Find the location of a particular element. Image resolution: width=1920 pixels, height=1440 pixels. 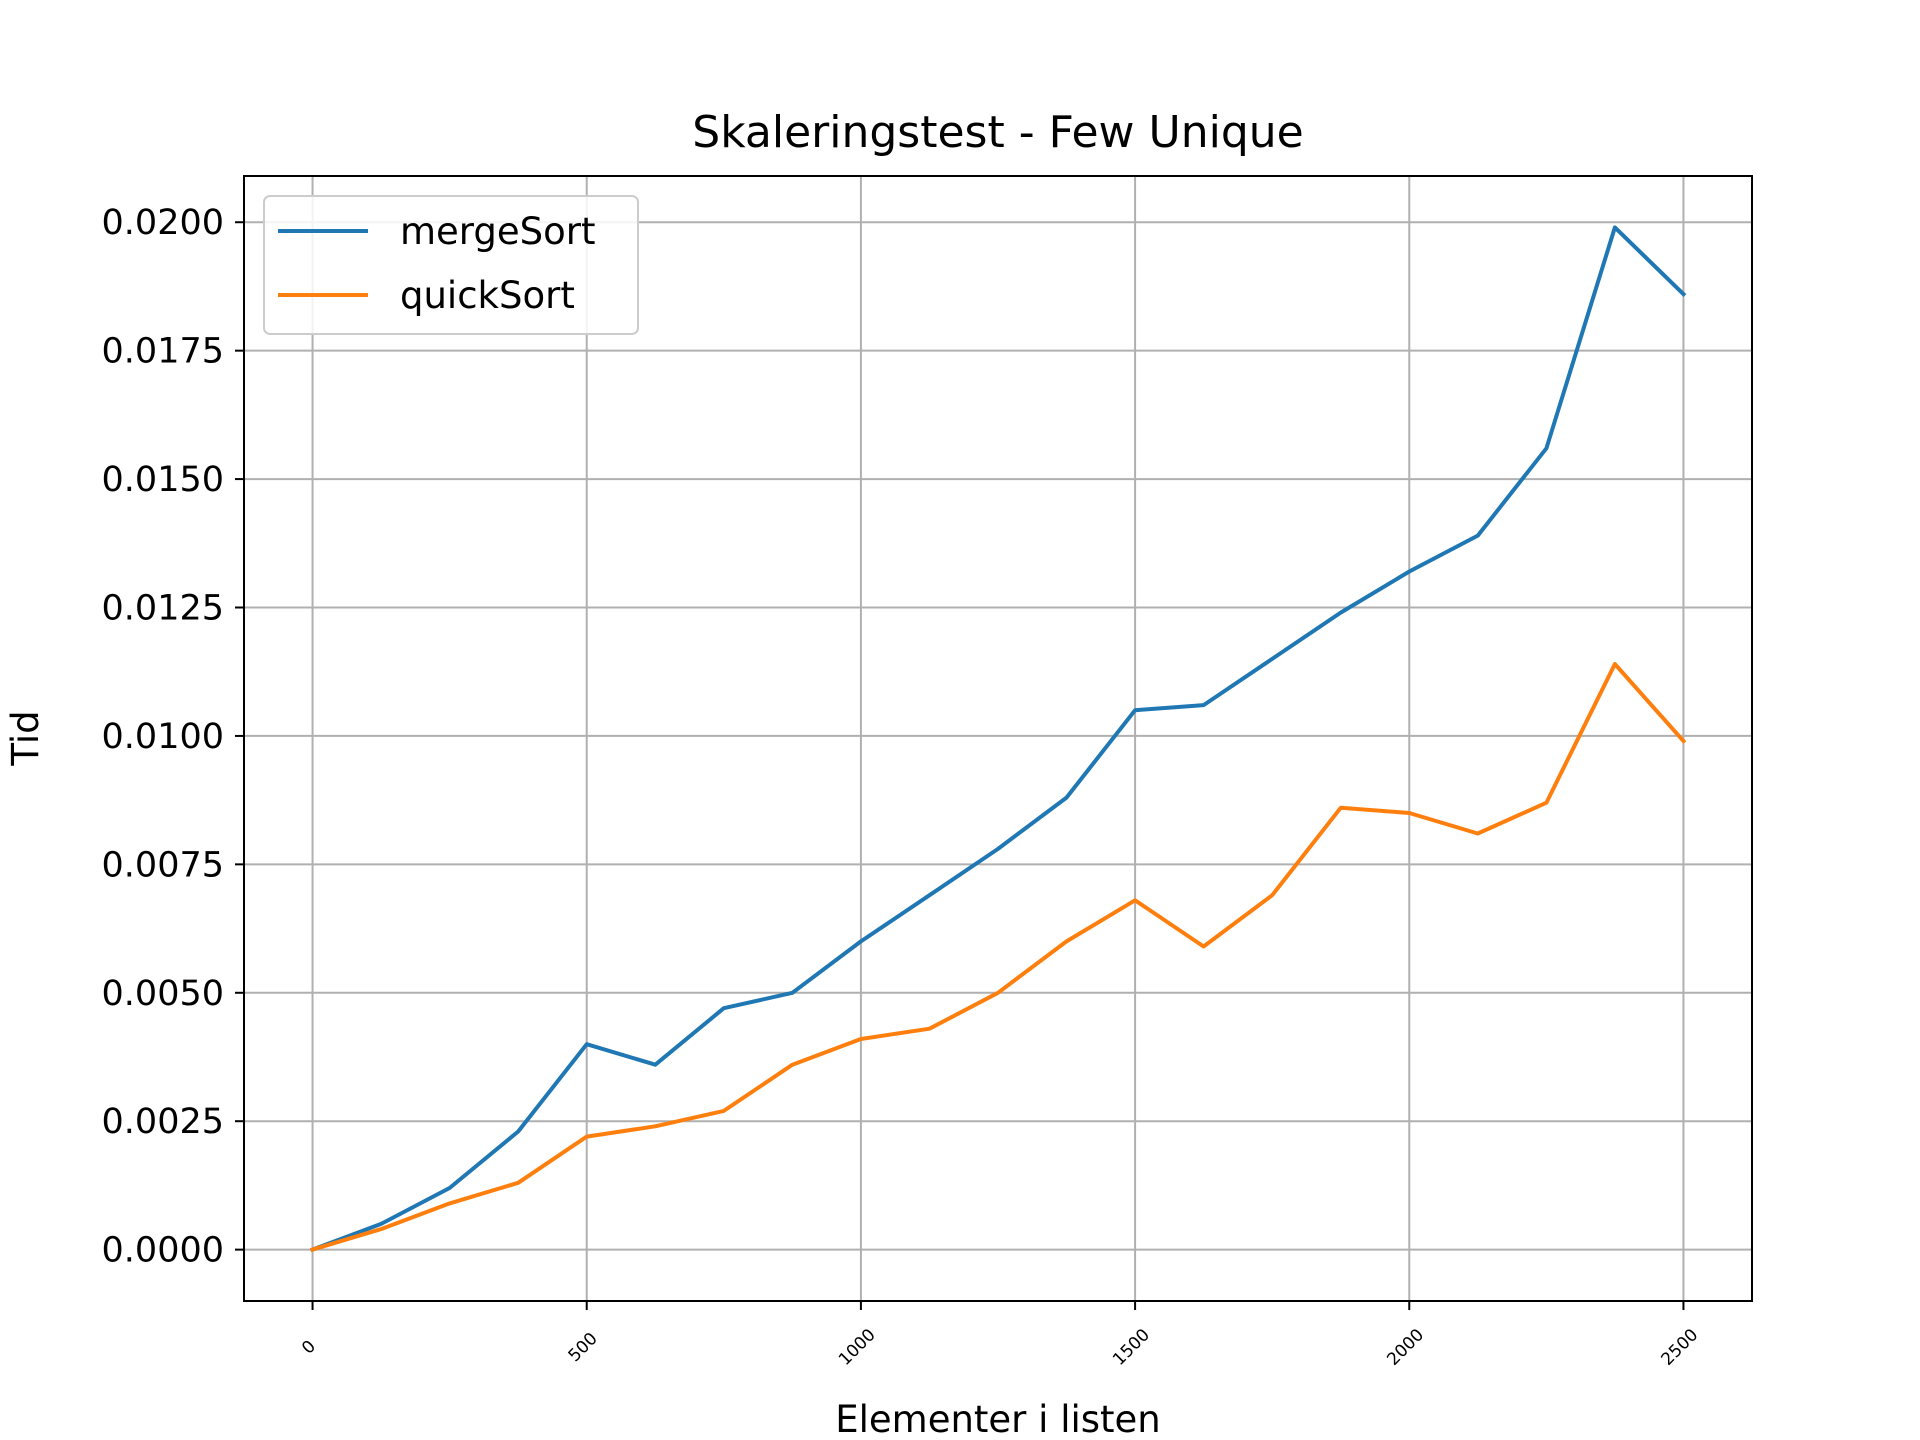

chart-title: Skaleringstest - Few Unique is located at coordinates (997, 132).